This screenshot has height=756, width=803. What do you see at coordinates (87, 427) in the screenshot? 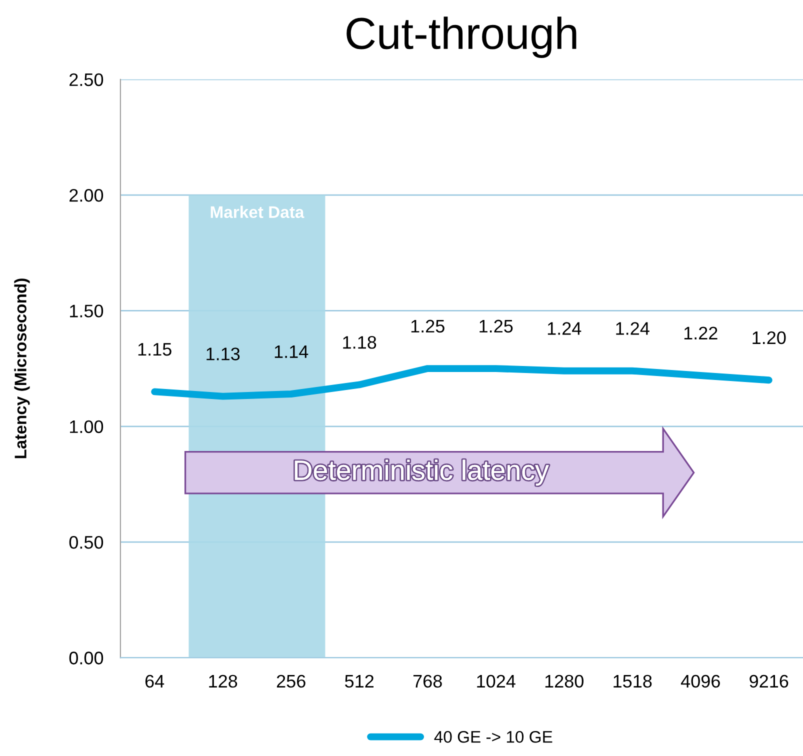
I see `y-tick-label: 1.00` at bounding box center [87, 427].